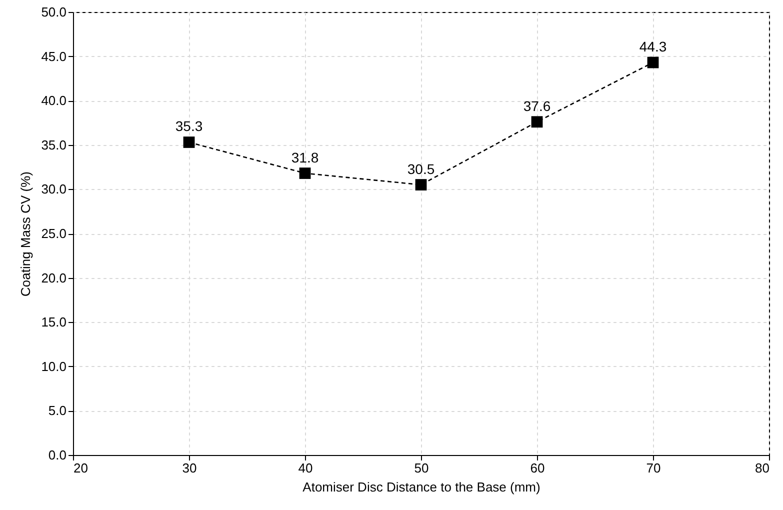 The width and height of the screenshot is (783, 510). What do you see at coordinates (762, 468) in the screenshot?
I see `x-tick-label: 80` at bounding box center [762, 468].